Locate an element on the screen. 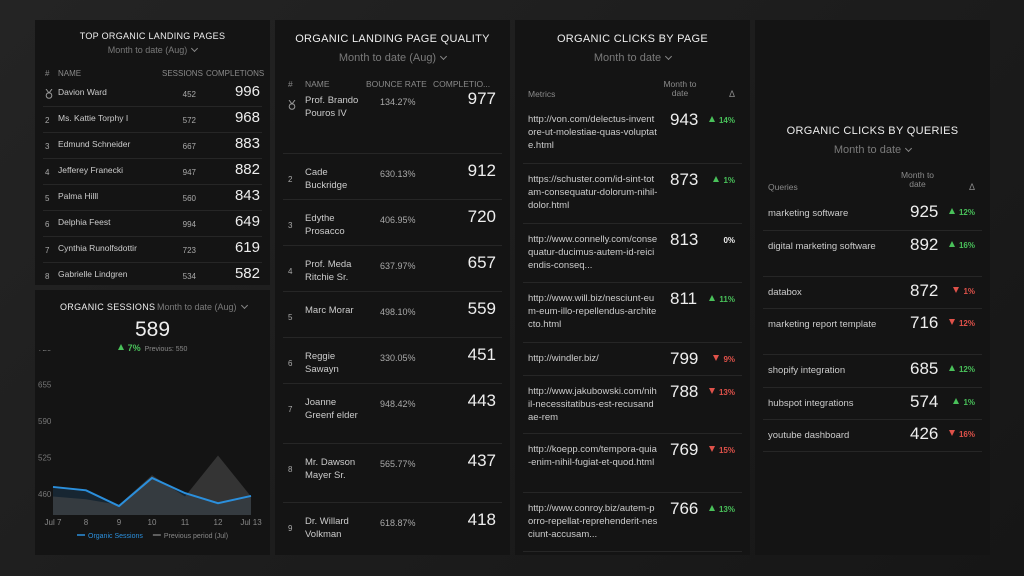  name: Mr. Dawson Mayer Sr. is located at coordinates (330, 469).